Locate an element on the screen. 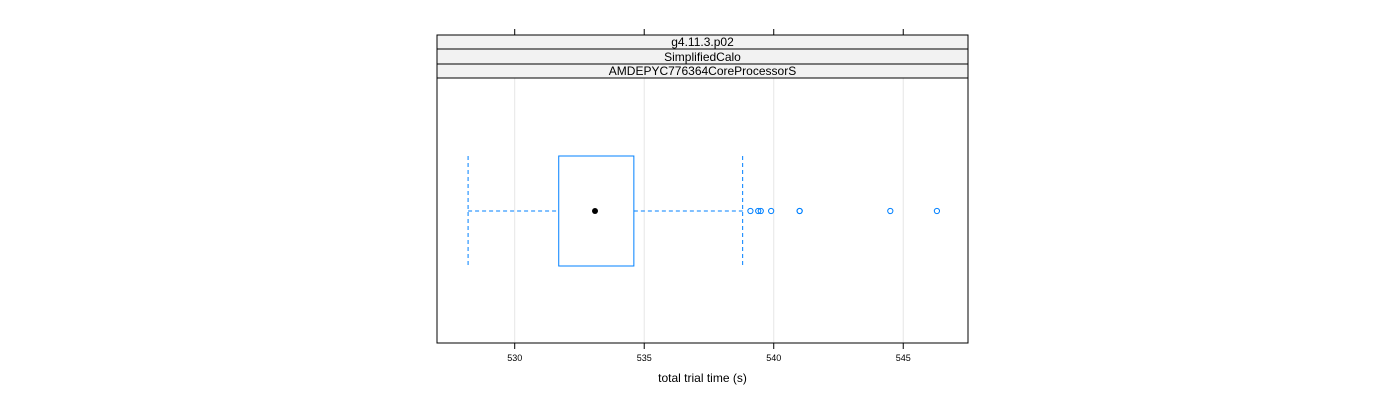  median-point is located at coordinates (595, 211).